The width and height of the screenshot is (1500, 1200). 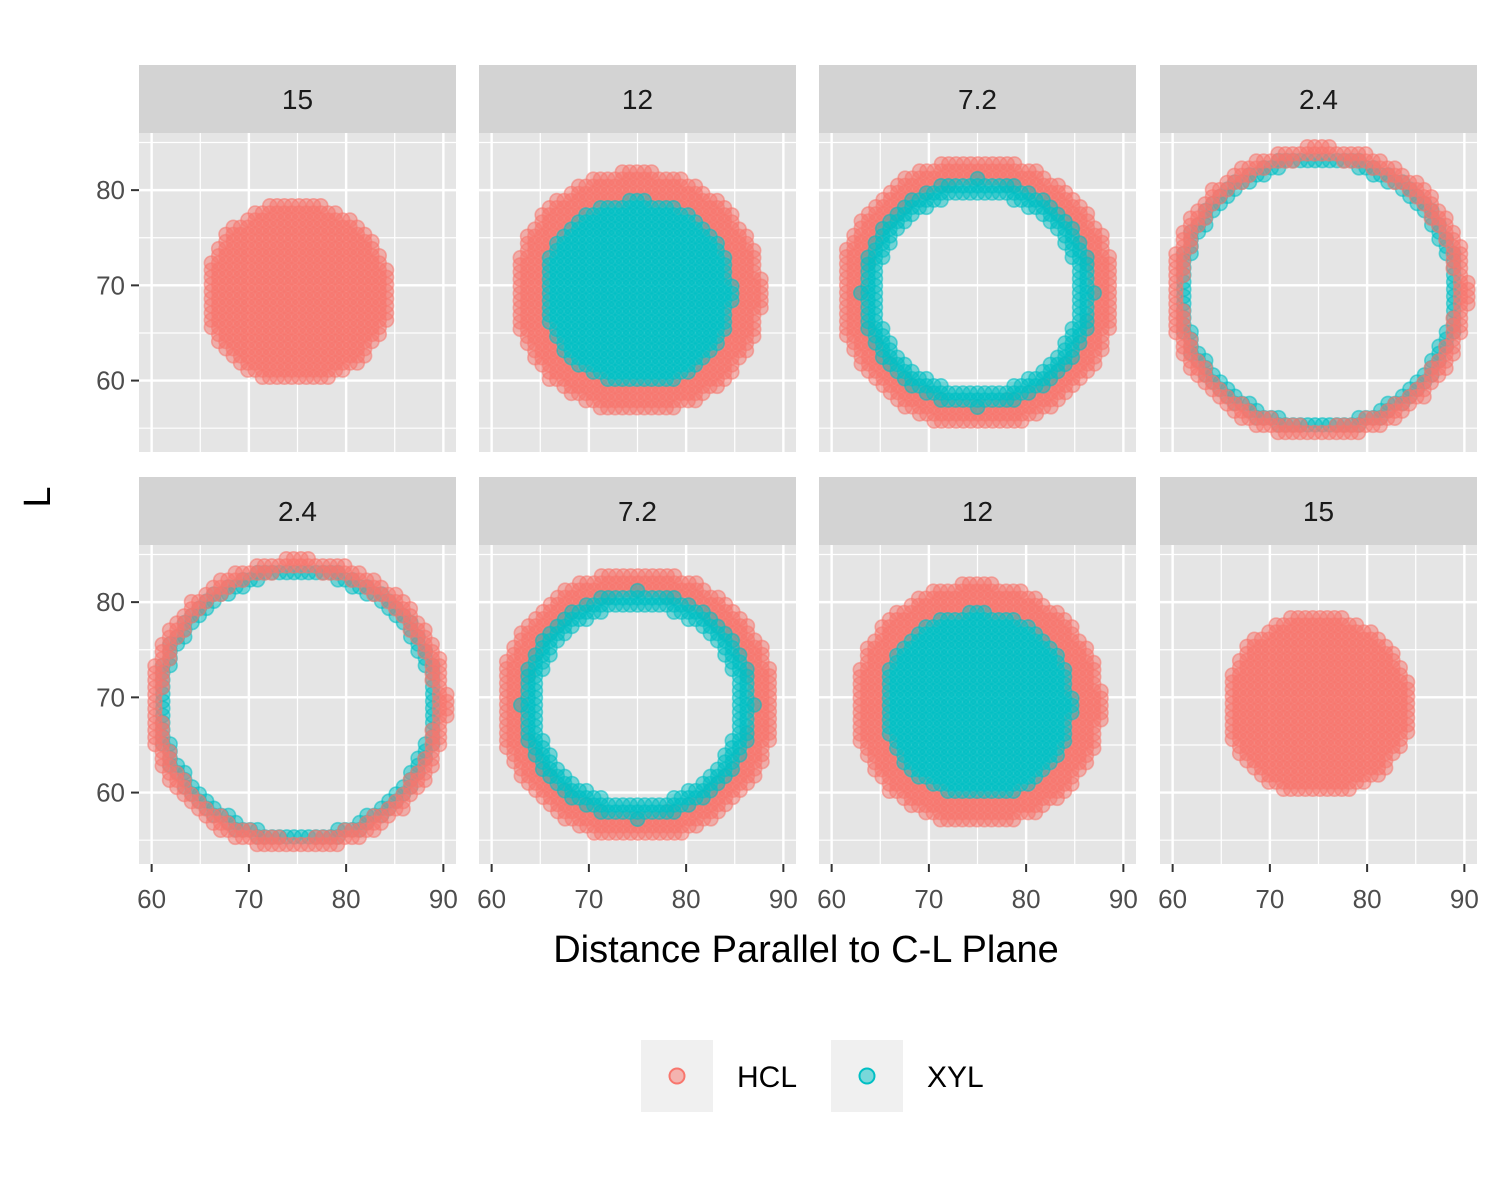 What do you see at coordinates (812, 1076) in the screenshot?
I see `legend: HCL XYL` at bounding box center [812, 1076].